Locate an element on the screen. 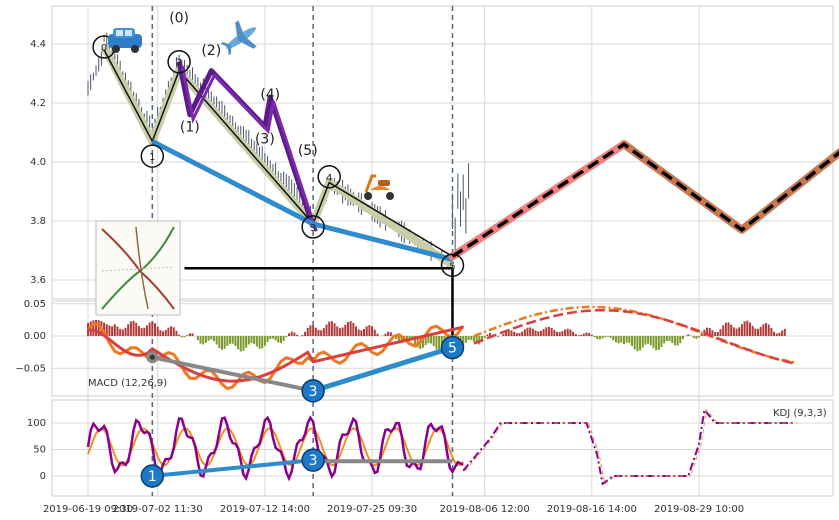 The image size is (839, 520). kdj-wave-label: 3 is located at coordinates (313, 461).